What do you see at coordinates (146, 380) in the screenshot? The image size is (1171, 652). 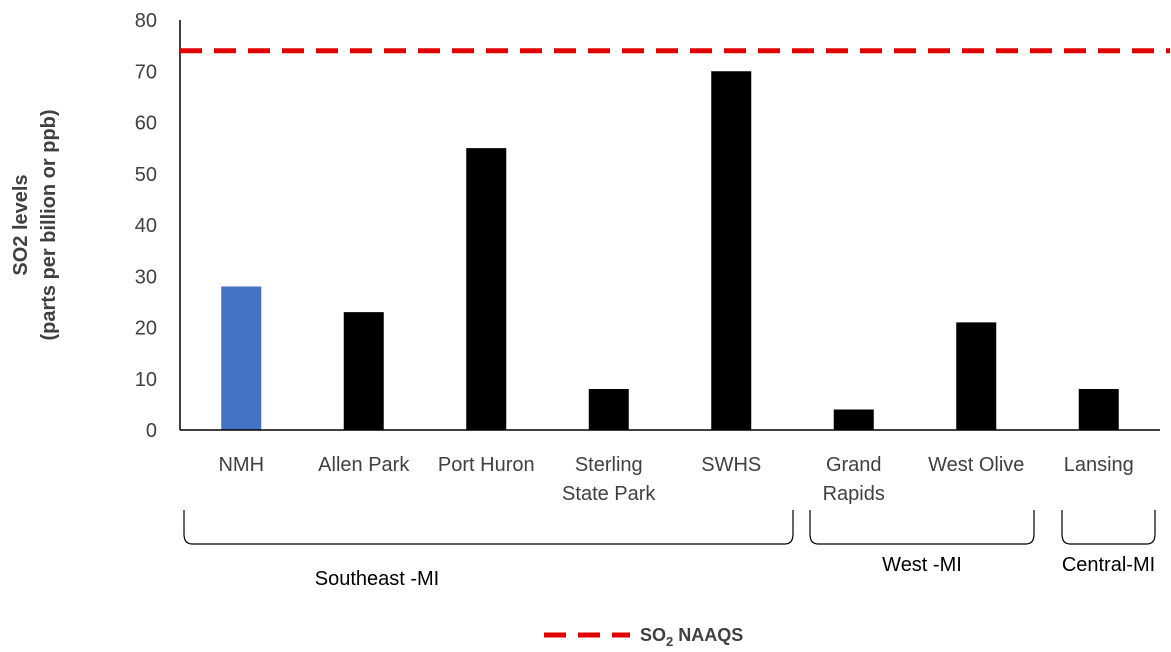 I see `y-tick-label: 10` at bounding box center [146, 380].